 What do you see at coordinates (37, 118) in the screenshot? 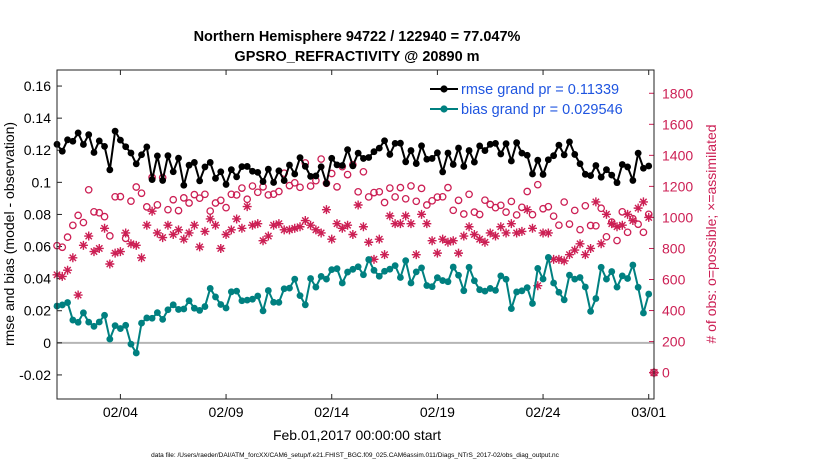
I see `y-tick-label-left: 0.14` at bounding box center [37, 118].